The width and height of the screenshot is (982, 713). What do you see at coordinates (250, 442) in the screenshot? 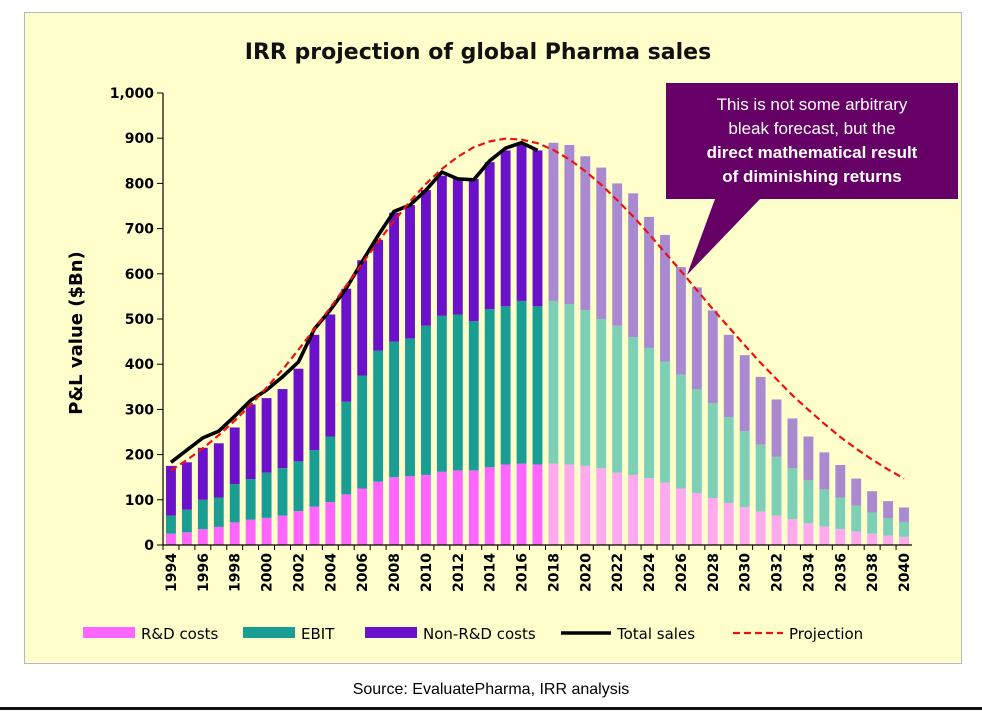
I see `bar-non-r-d-costs-1999` at bounding box center [250, 442].